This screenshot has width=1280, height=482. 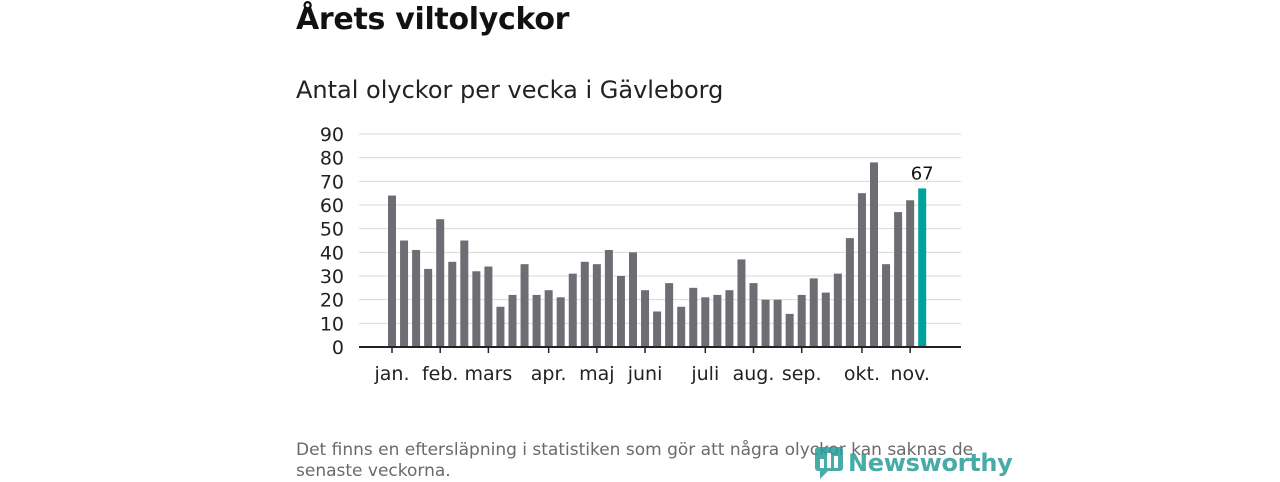 I want to click on y-tick-label: 40, so click(x=332, y=253).